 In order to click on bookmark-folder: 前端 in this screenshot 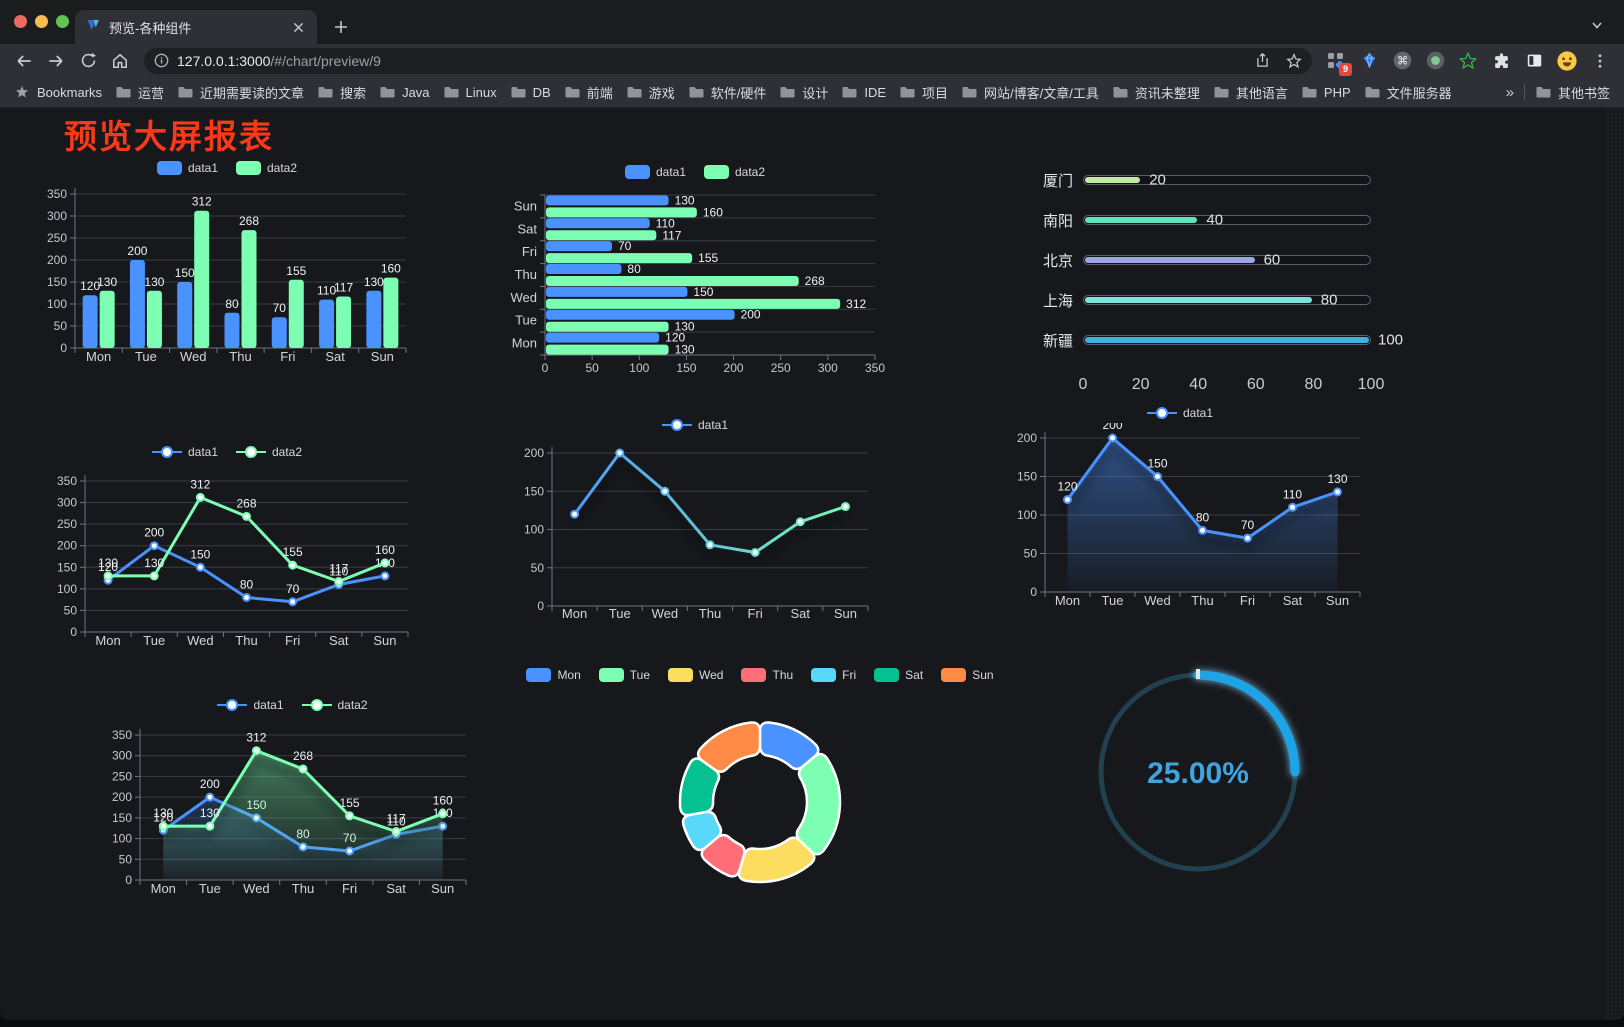, I will do `click(588, 92)`.